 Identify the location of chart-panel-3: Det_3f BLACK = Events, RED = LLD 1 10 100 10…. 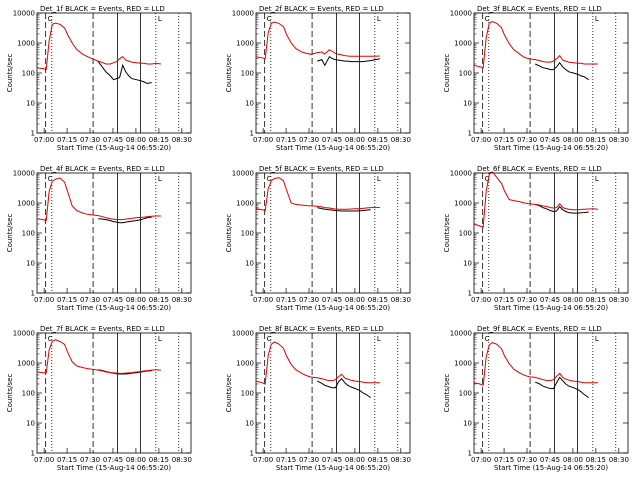
(536, 78).